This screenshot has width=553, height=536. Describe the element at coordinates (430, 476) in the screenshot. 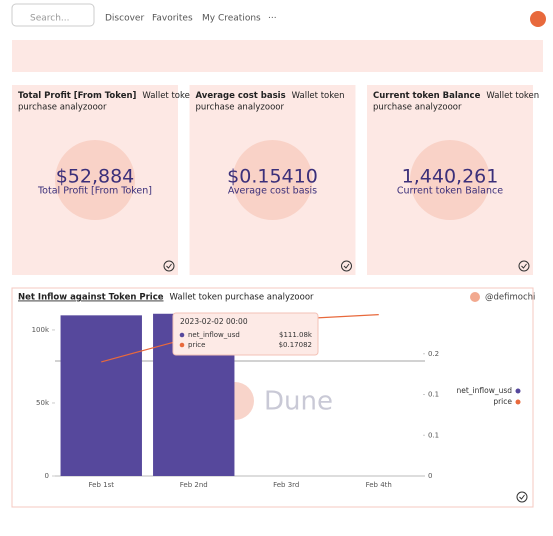

I see `y2-tick-label: 0` at that location.